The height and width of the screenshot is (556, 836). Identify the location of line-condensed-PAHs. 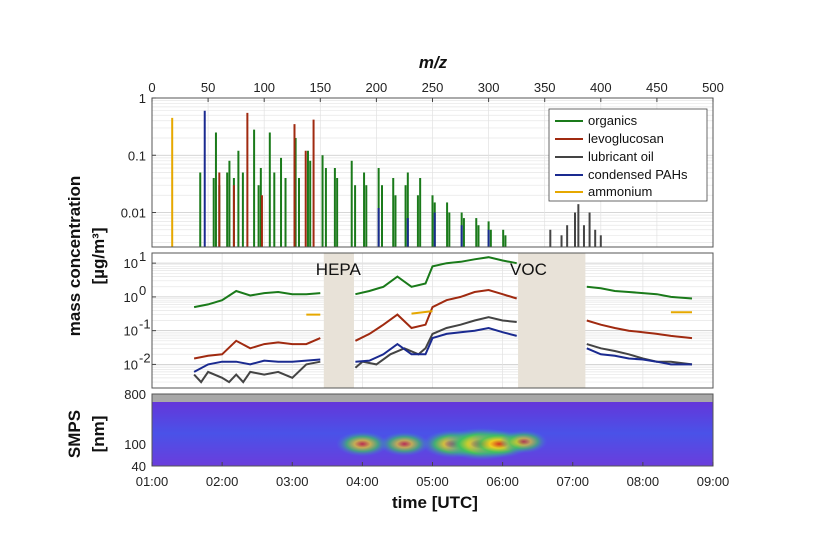
(442, 349).